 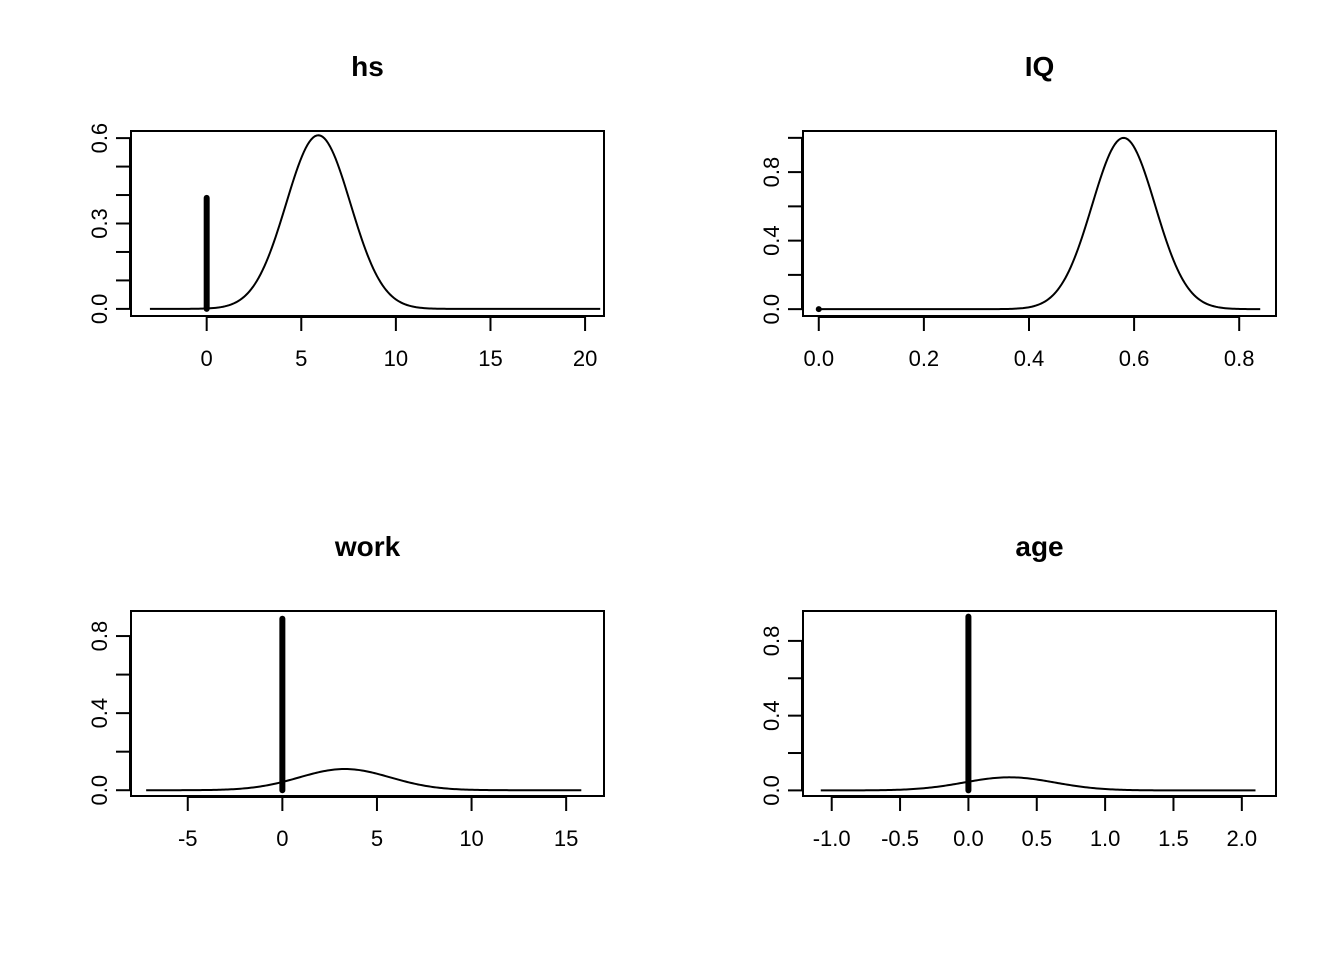 What do you see at coordinates (900, 838) in the screenshot?
I see `x-tick-label: -0.5` at bounding box center [900, 838].